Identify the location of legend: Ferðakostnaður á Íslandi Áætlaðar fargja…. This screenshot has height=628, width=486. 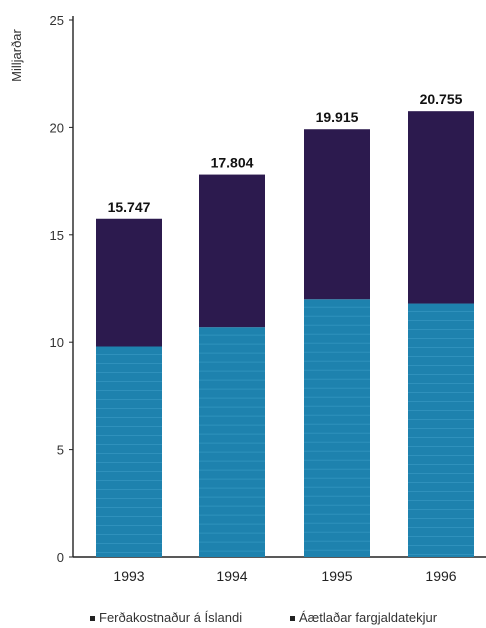
(243, 619).